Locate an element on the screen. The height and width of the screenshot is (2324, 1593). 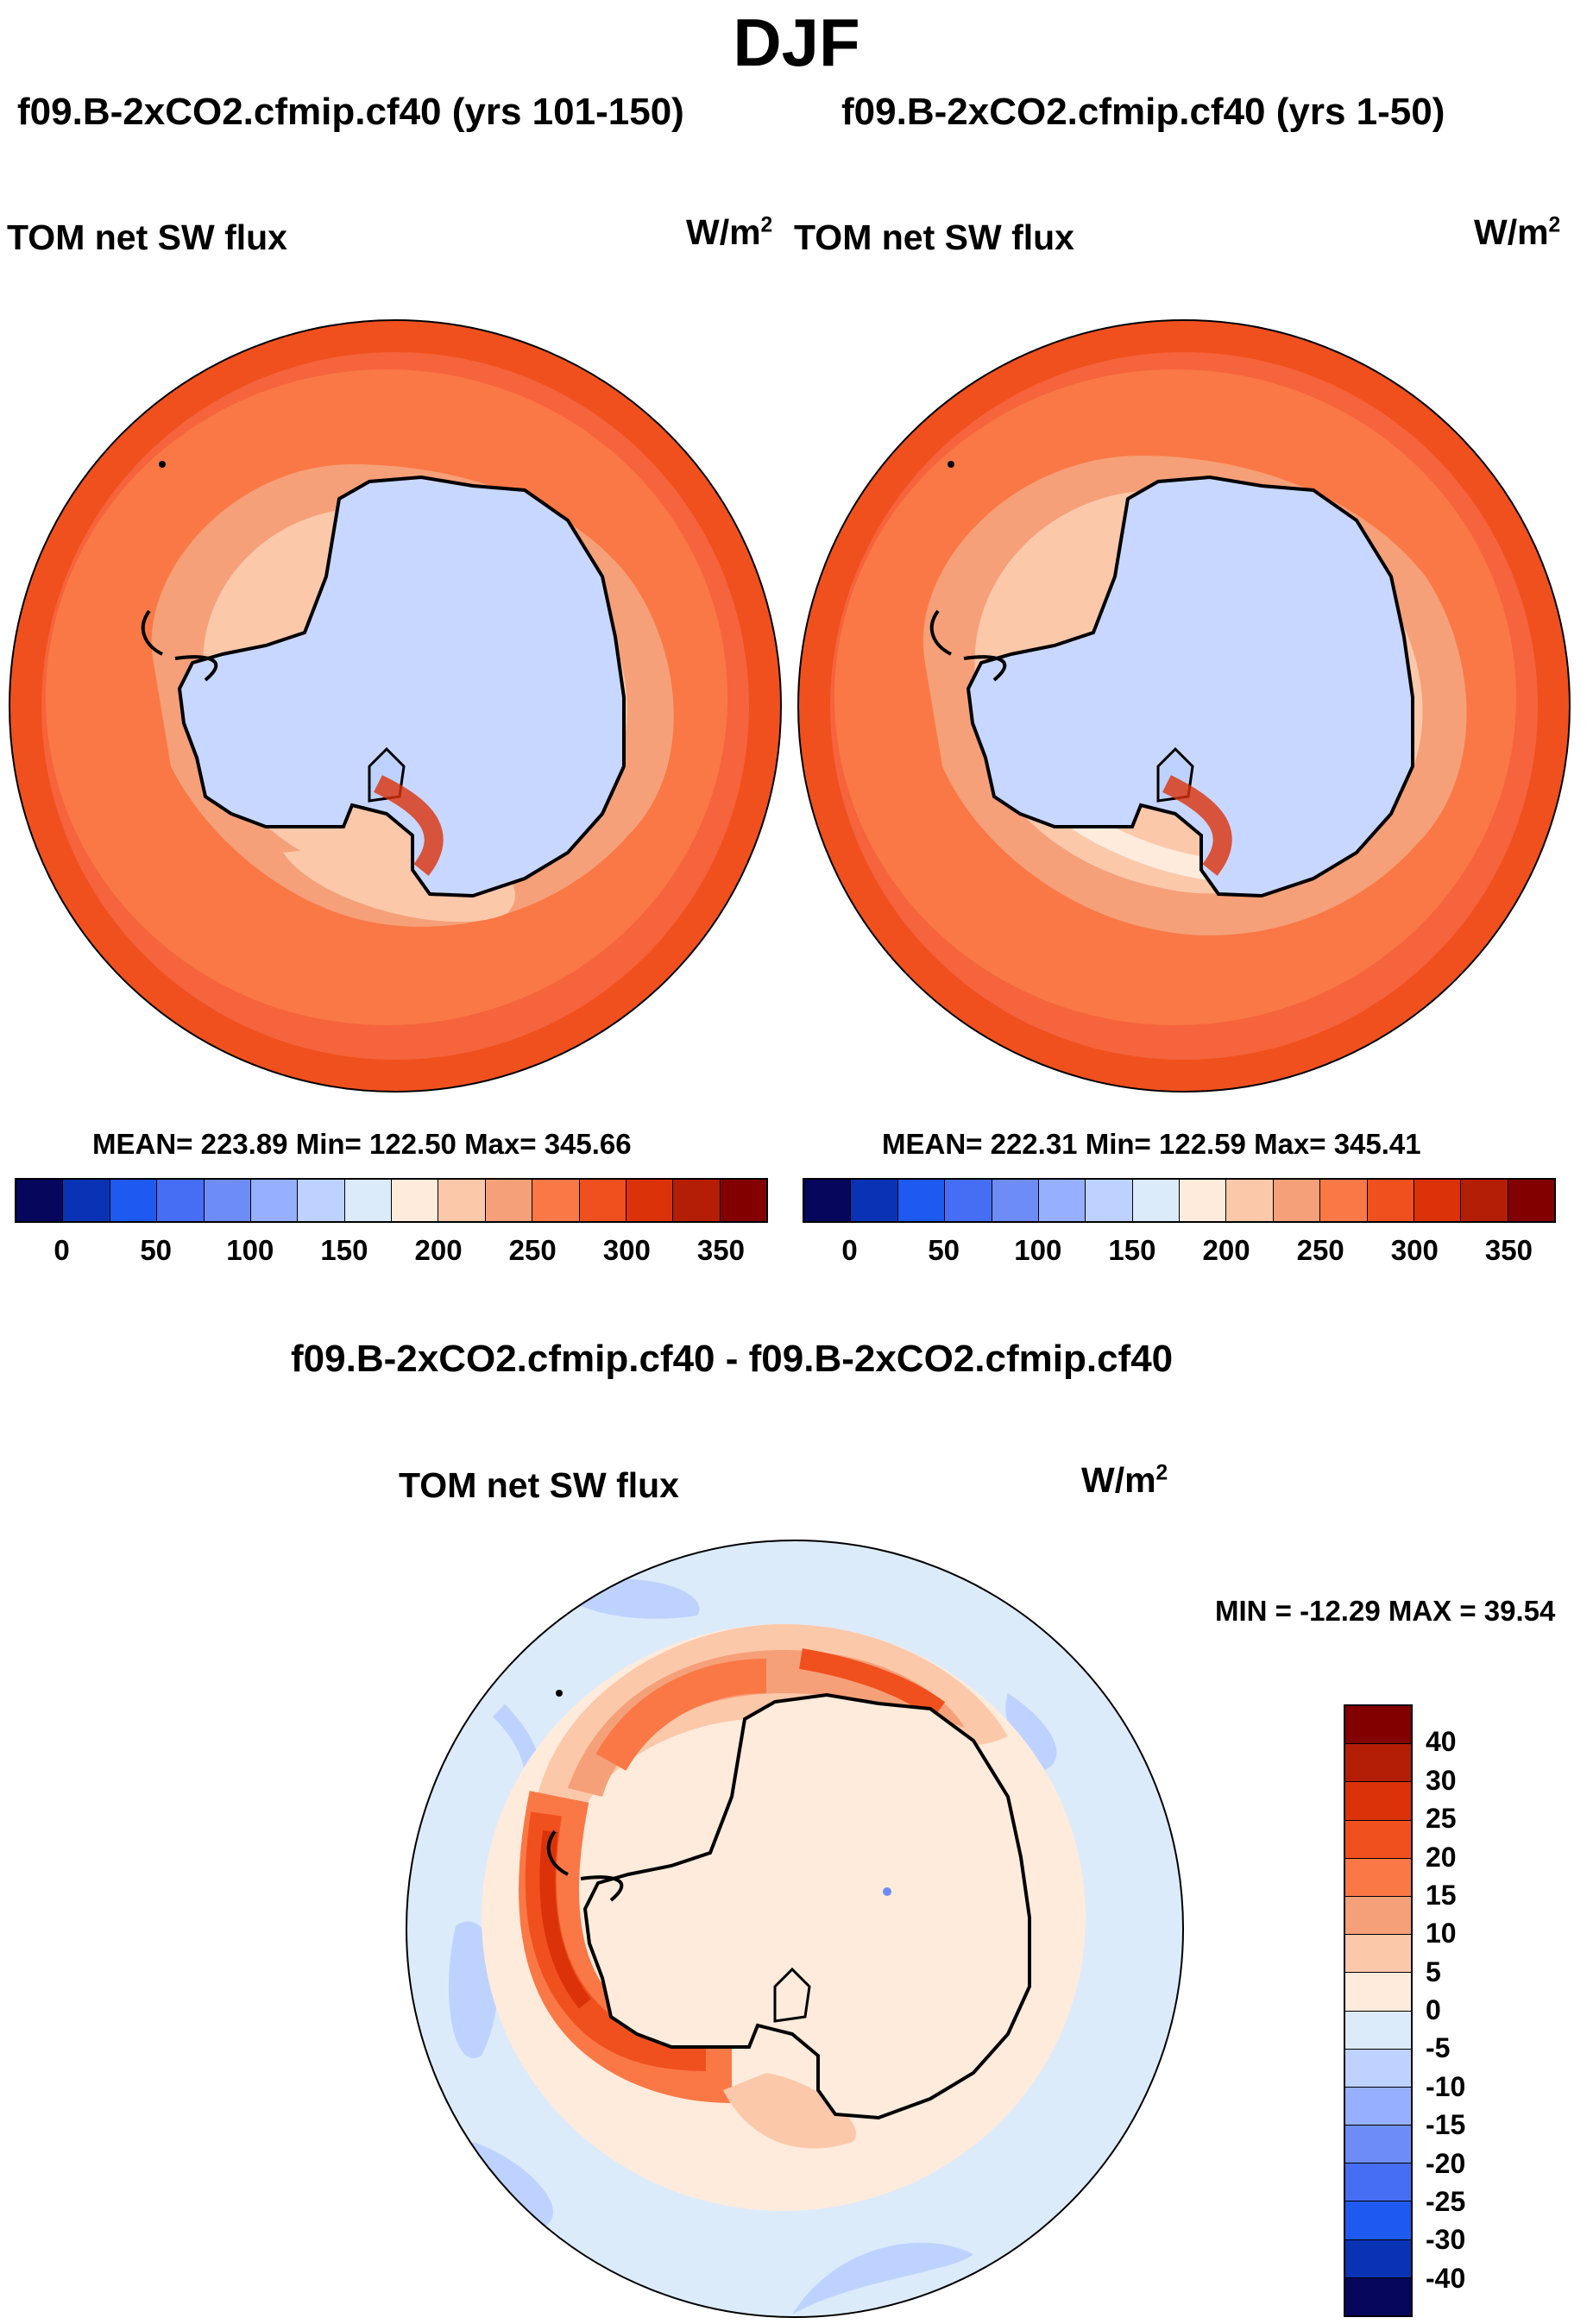
panel1-case-title: f09.B-2xCO2.cfmip.cf40 (yrs 101-150) is located at coordinates (350, 112).